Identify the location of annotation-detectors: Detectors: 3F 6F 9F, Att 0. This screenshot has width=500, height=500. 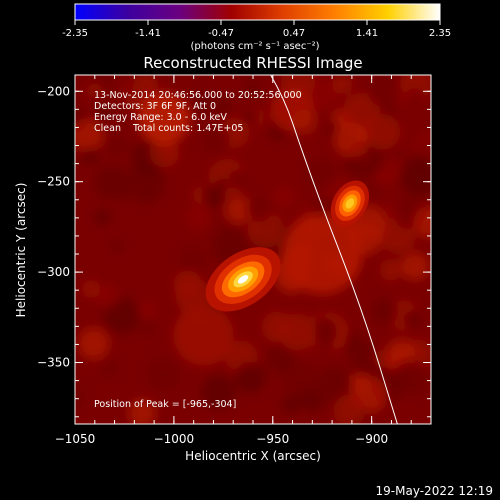
(155, 106).